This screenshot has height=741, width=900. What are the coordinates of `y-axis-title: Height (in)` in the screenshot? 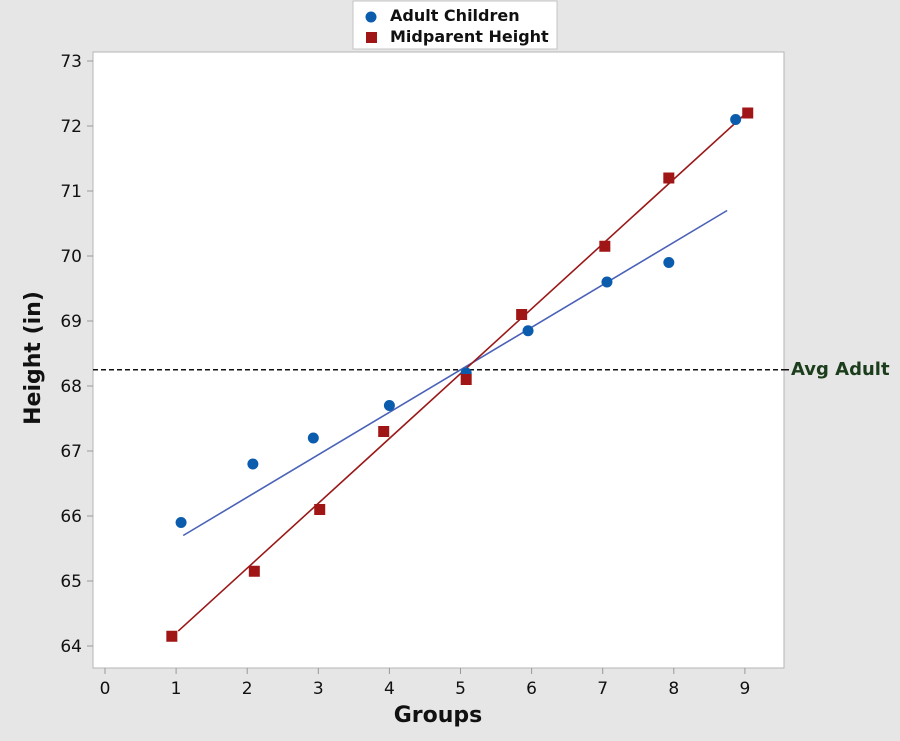 It's located at (33, 358).